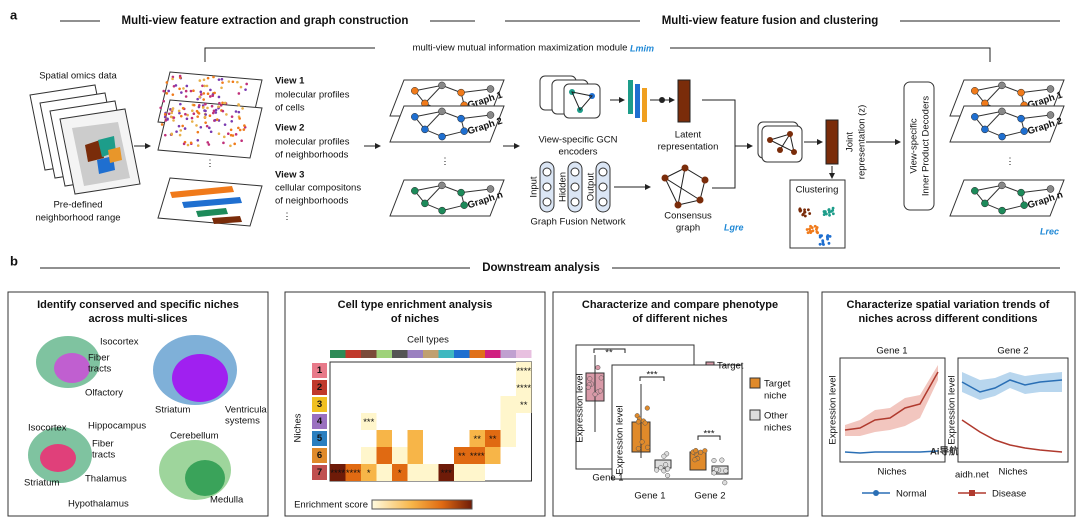  Describe the element at coordinates (577, 152) in the screenshot. I see `text: encoders` at that location.